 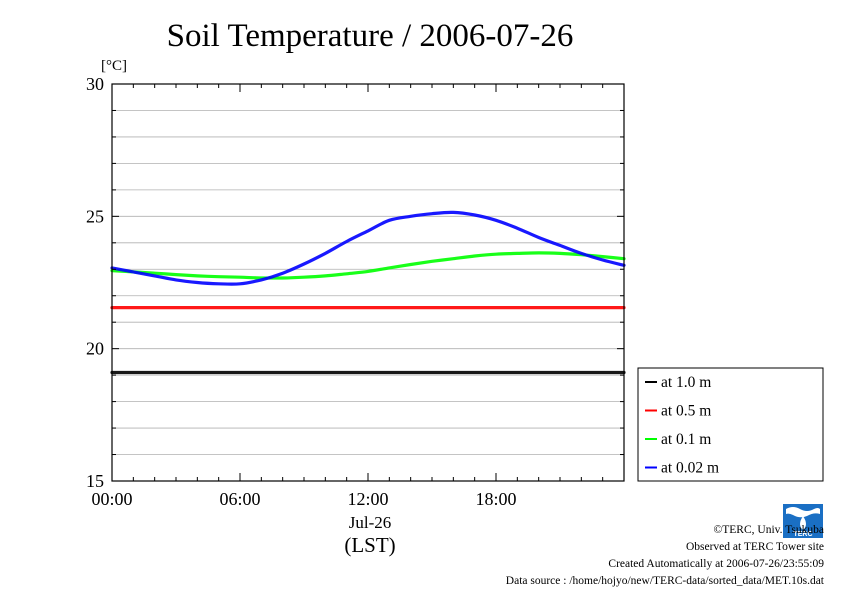 What do you see at coordinates (95, 481) in the screenshot?
I see `y-tick-label: 15` at bounding box center [95, 481].